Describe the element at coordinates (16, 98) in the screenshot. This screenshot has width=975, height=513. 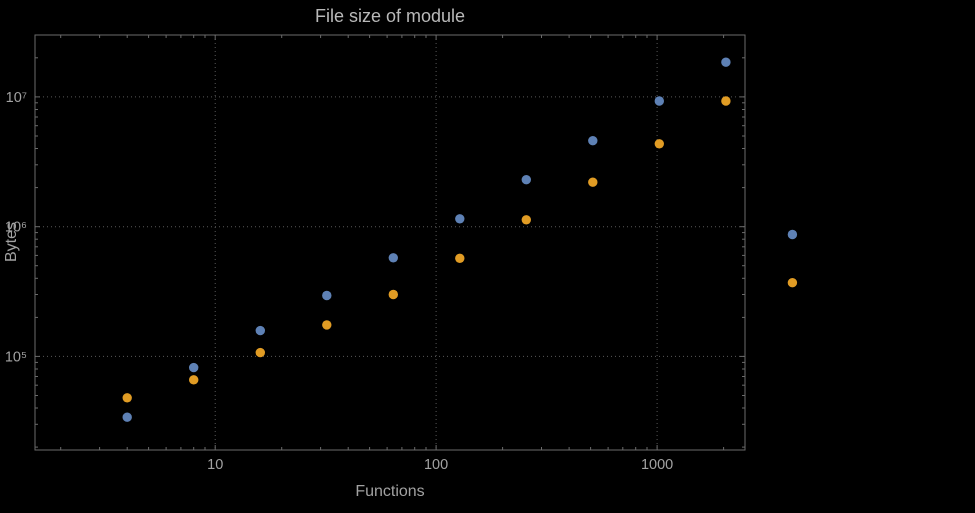
I see `y-tick-label: 10⁷` at that location.